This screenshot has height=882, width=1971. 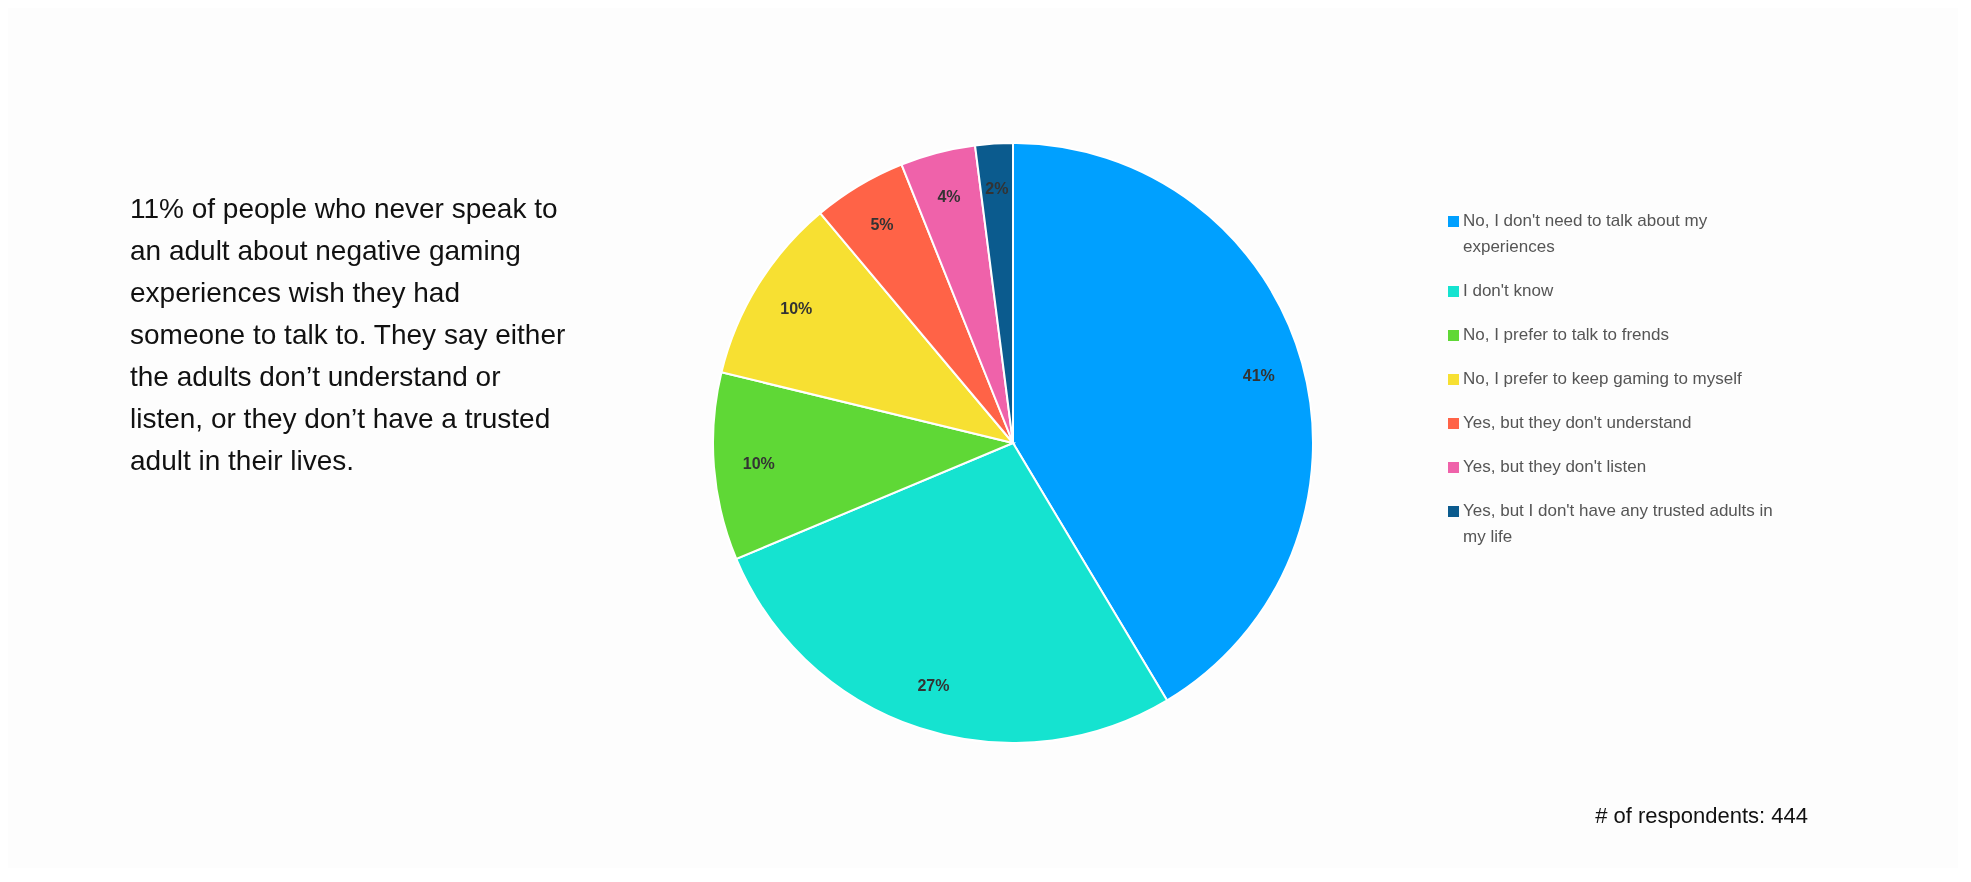 What do you see at coordinates (348, 335) in the screenshot?
I see `text: 11% of people who never speak to an adult about negative gaming experiences wish they had someone to talk to. They say either the adults don’t understand or listen, or they don’t have a trusted adult in their lives.` at bounding box center [348, 335].